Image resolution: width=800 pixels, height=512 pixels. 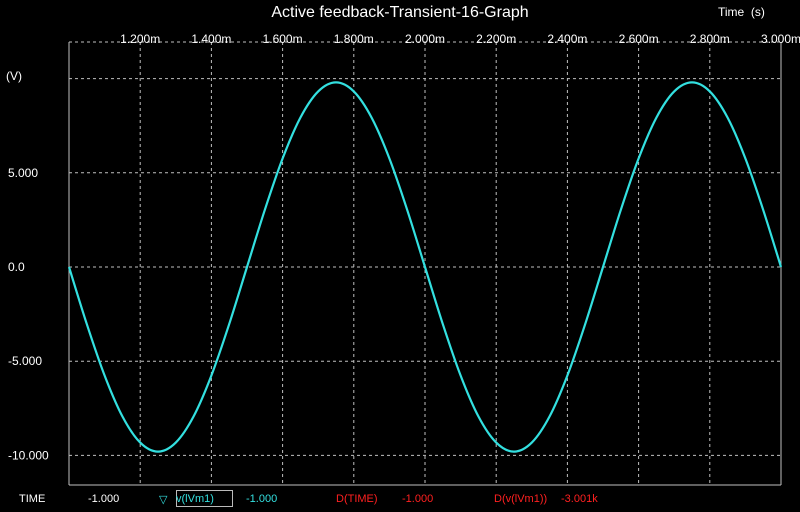 I want to click on x-tick-label: 2.000m, so click(x=425, y=39).